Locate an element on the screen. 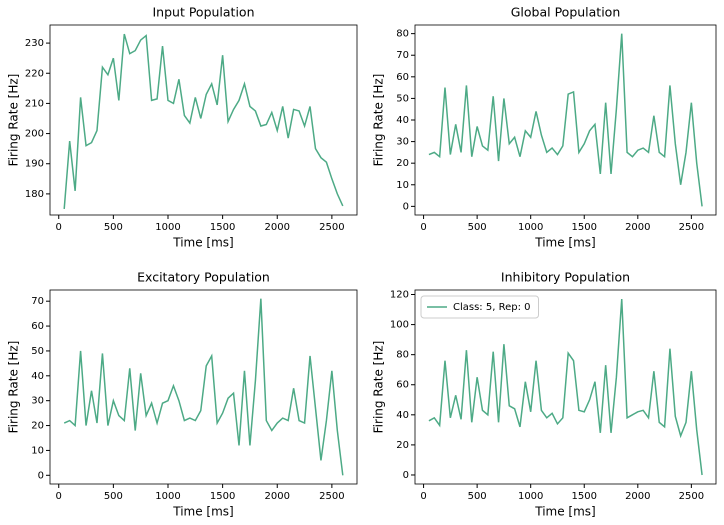 The width and height of the screenshot is (724, 525). y-tick-label: 200 is located at coordinates (34, 134).